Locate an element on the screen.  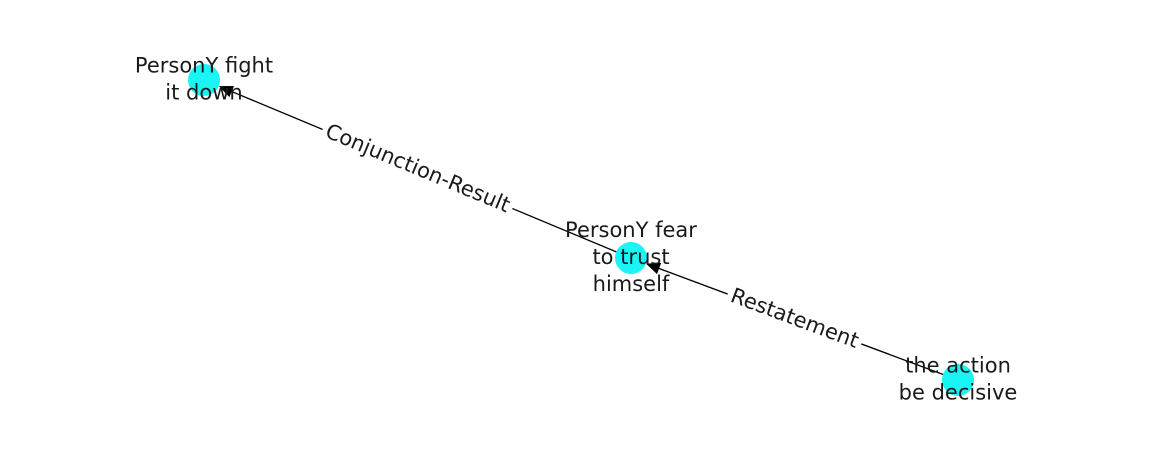
node-label-line: PersonY fight is located at coordinates (204, 66).